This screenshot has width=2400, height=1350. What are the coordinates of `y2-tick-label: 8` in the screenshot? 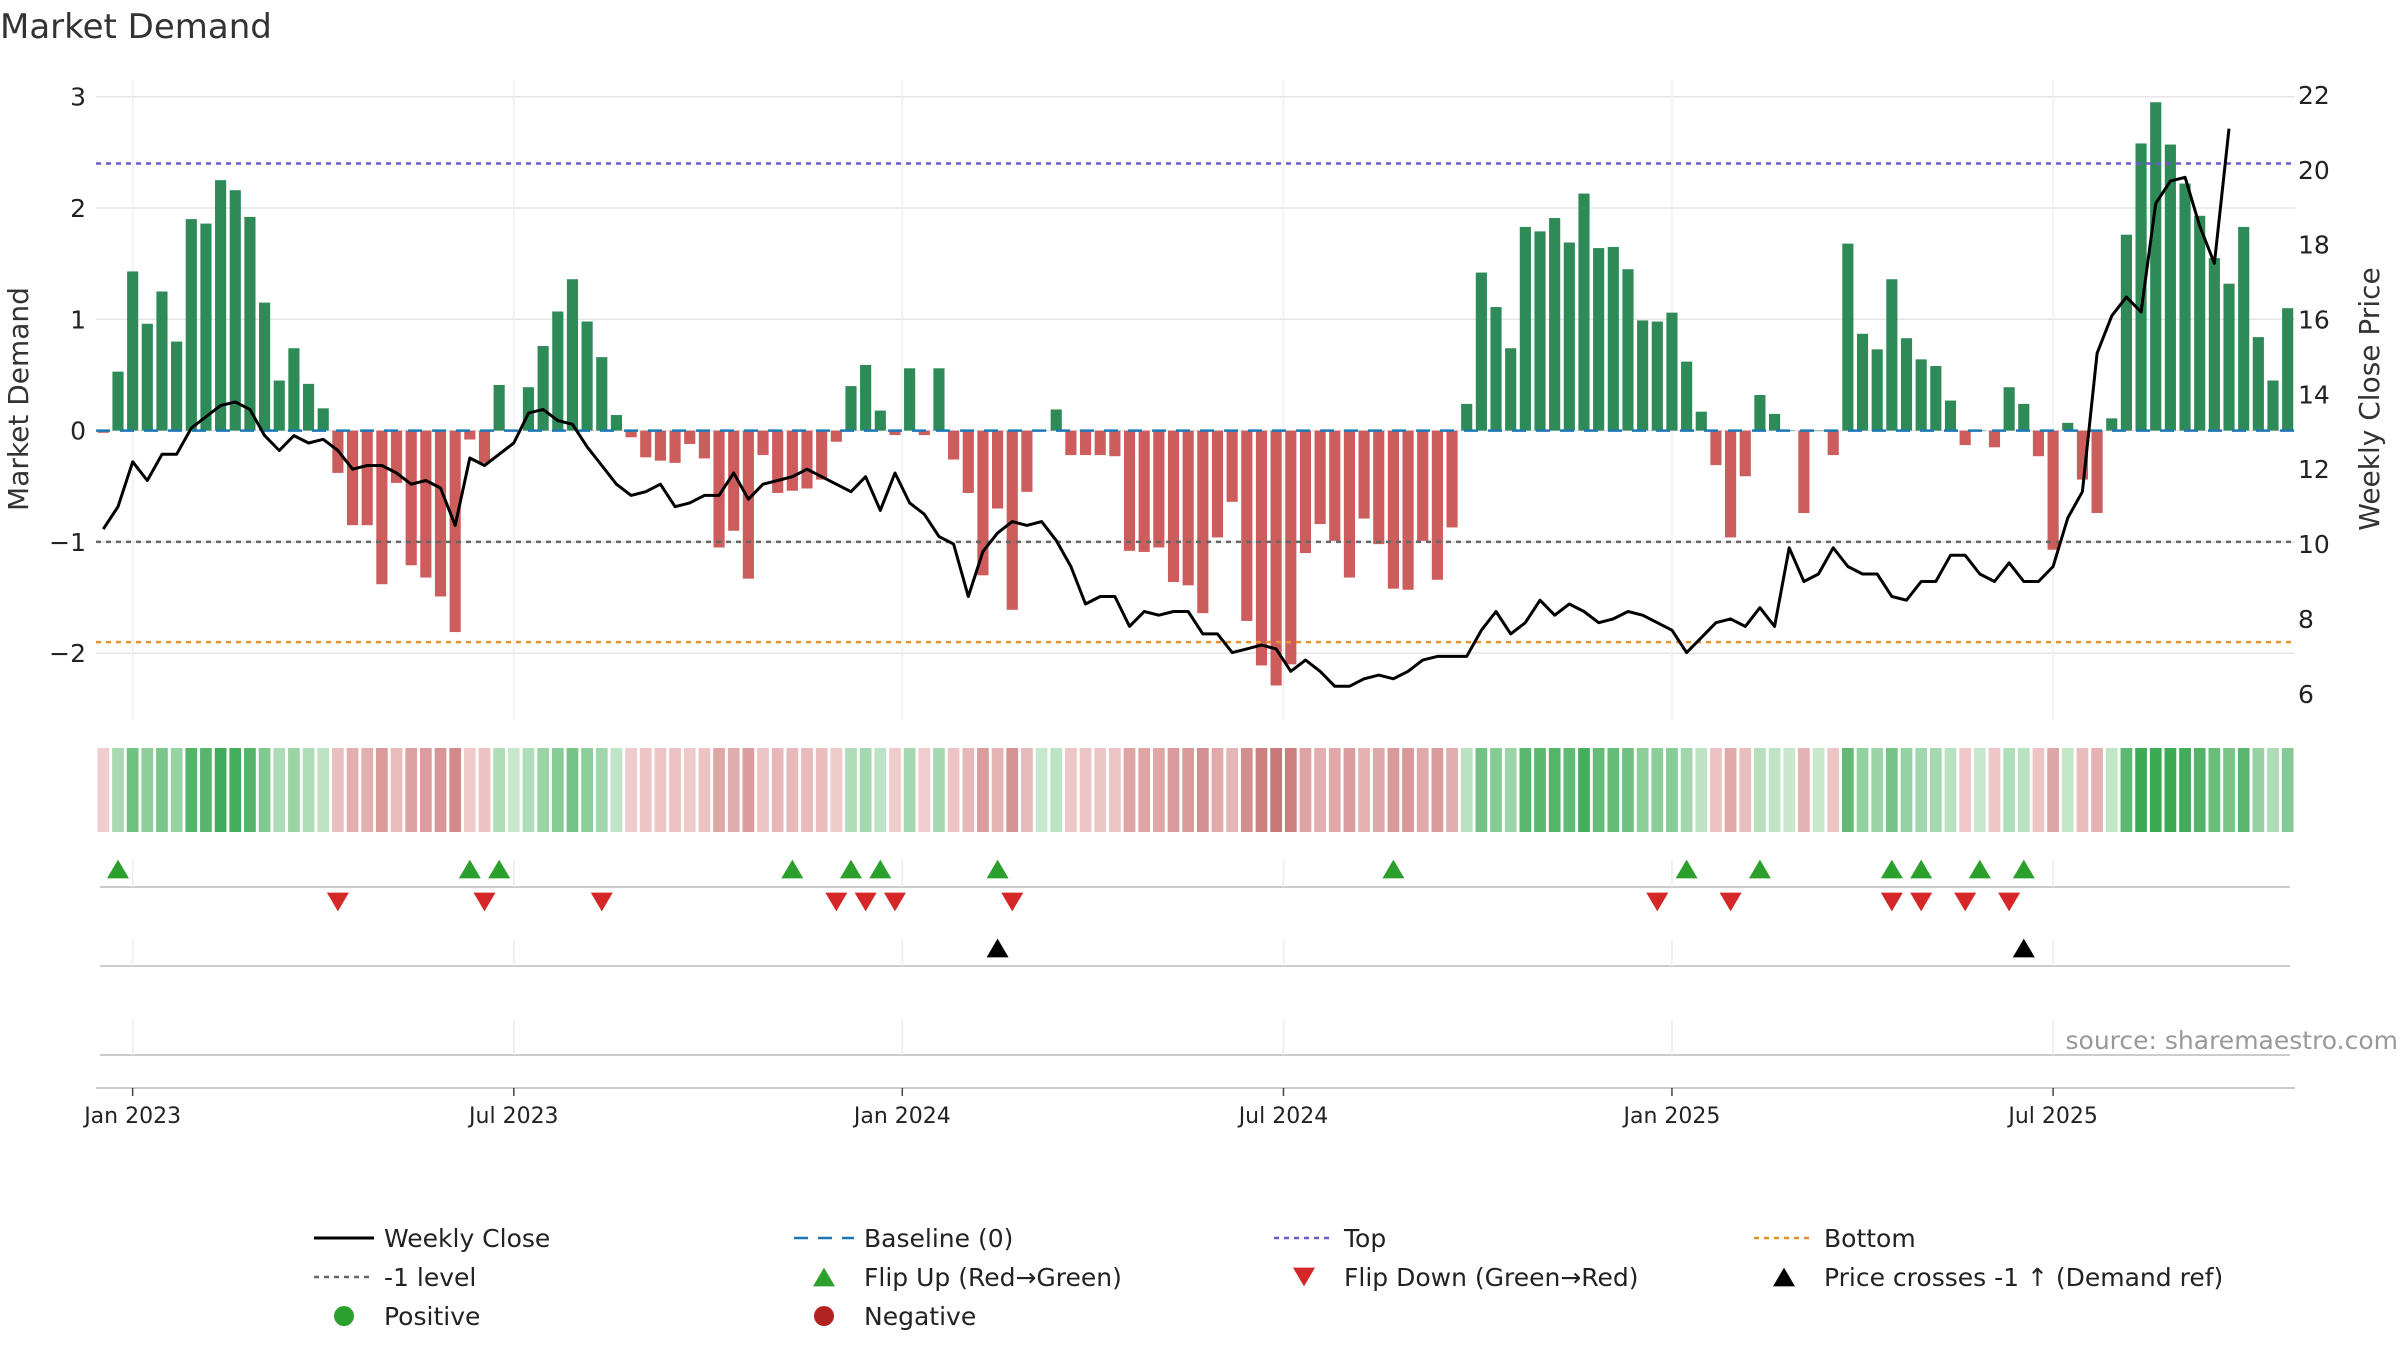 It's located at (2306, 619).